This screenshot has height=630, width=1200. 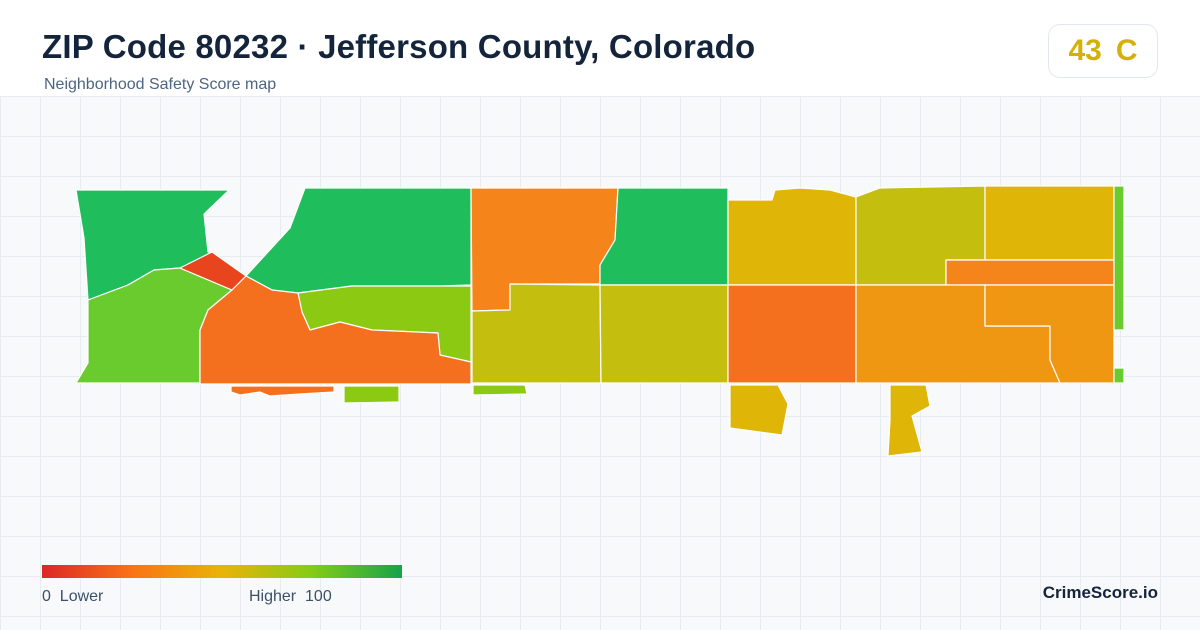 What do you see at coordinates (1126, 50) in the screenshot?
I see `score-grade: C` at bounding box center [1126, 50].